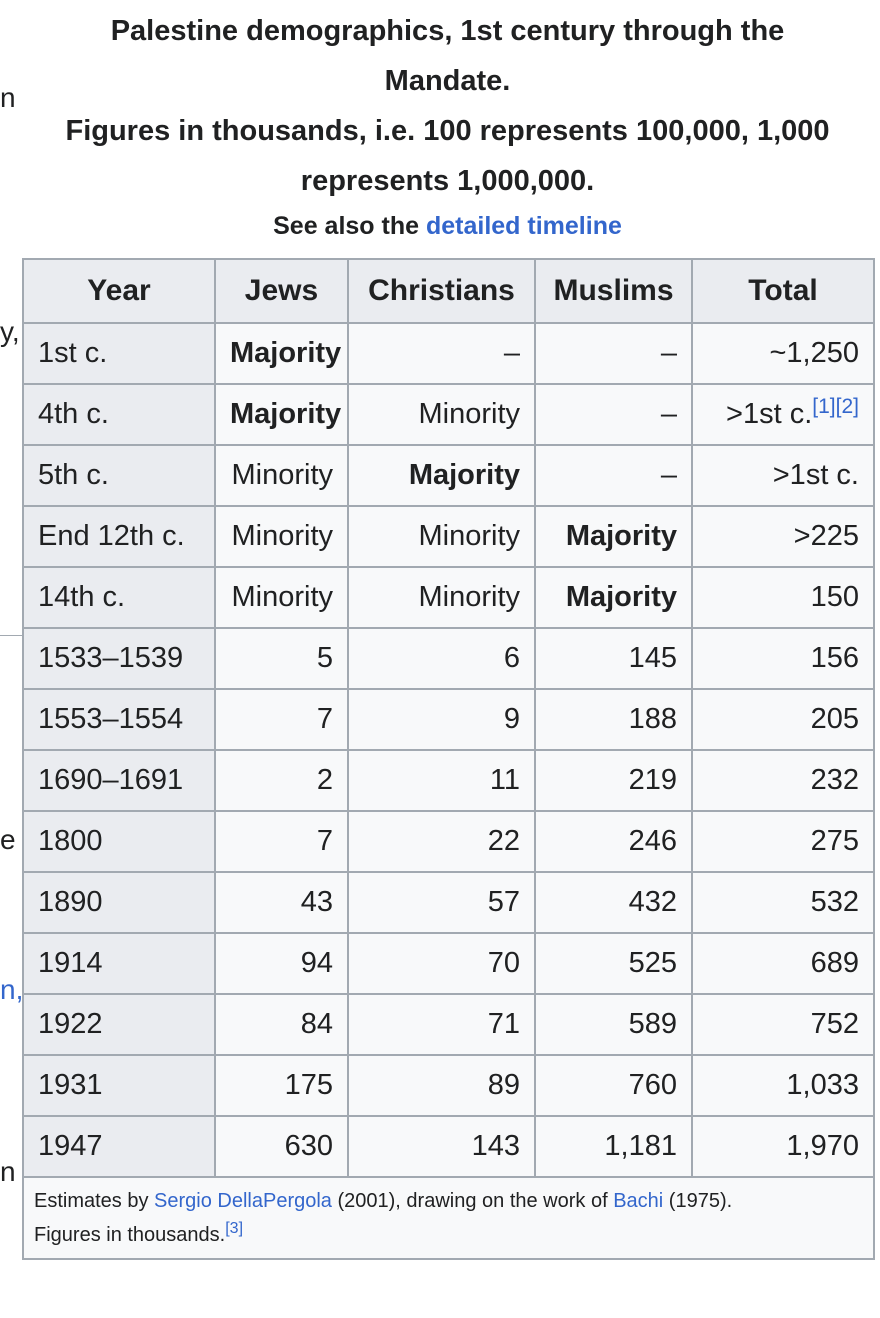 This screenshot has height=1318, width=880. I want to click on footnote-text: (1975)., so click(698, 1201).